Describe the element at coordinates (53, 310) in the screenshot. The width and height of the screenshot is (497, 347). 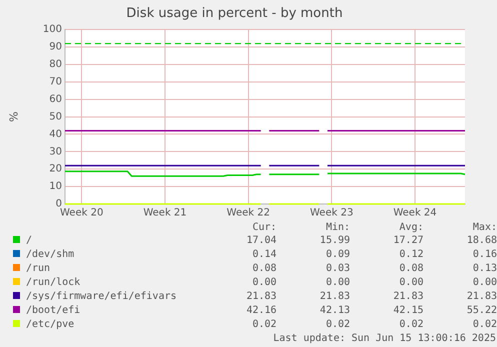
I see `legend-label: /boot/efi` at that location.